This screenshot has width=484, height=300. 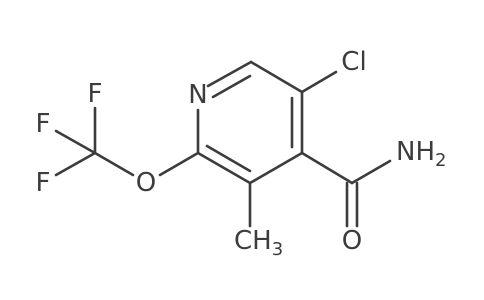 What do you see at coordinates (253, 241) in the screenshot?
I see `atom-symbol: CH` at bounding box center [253, 241].